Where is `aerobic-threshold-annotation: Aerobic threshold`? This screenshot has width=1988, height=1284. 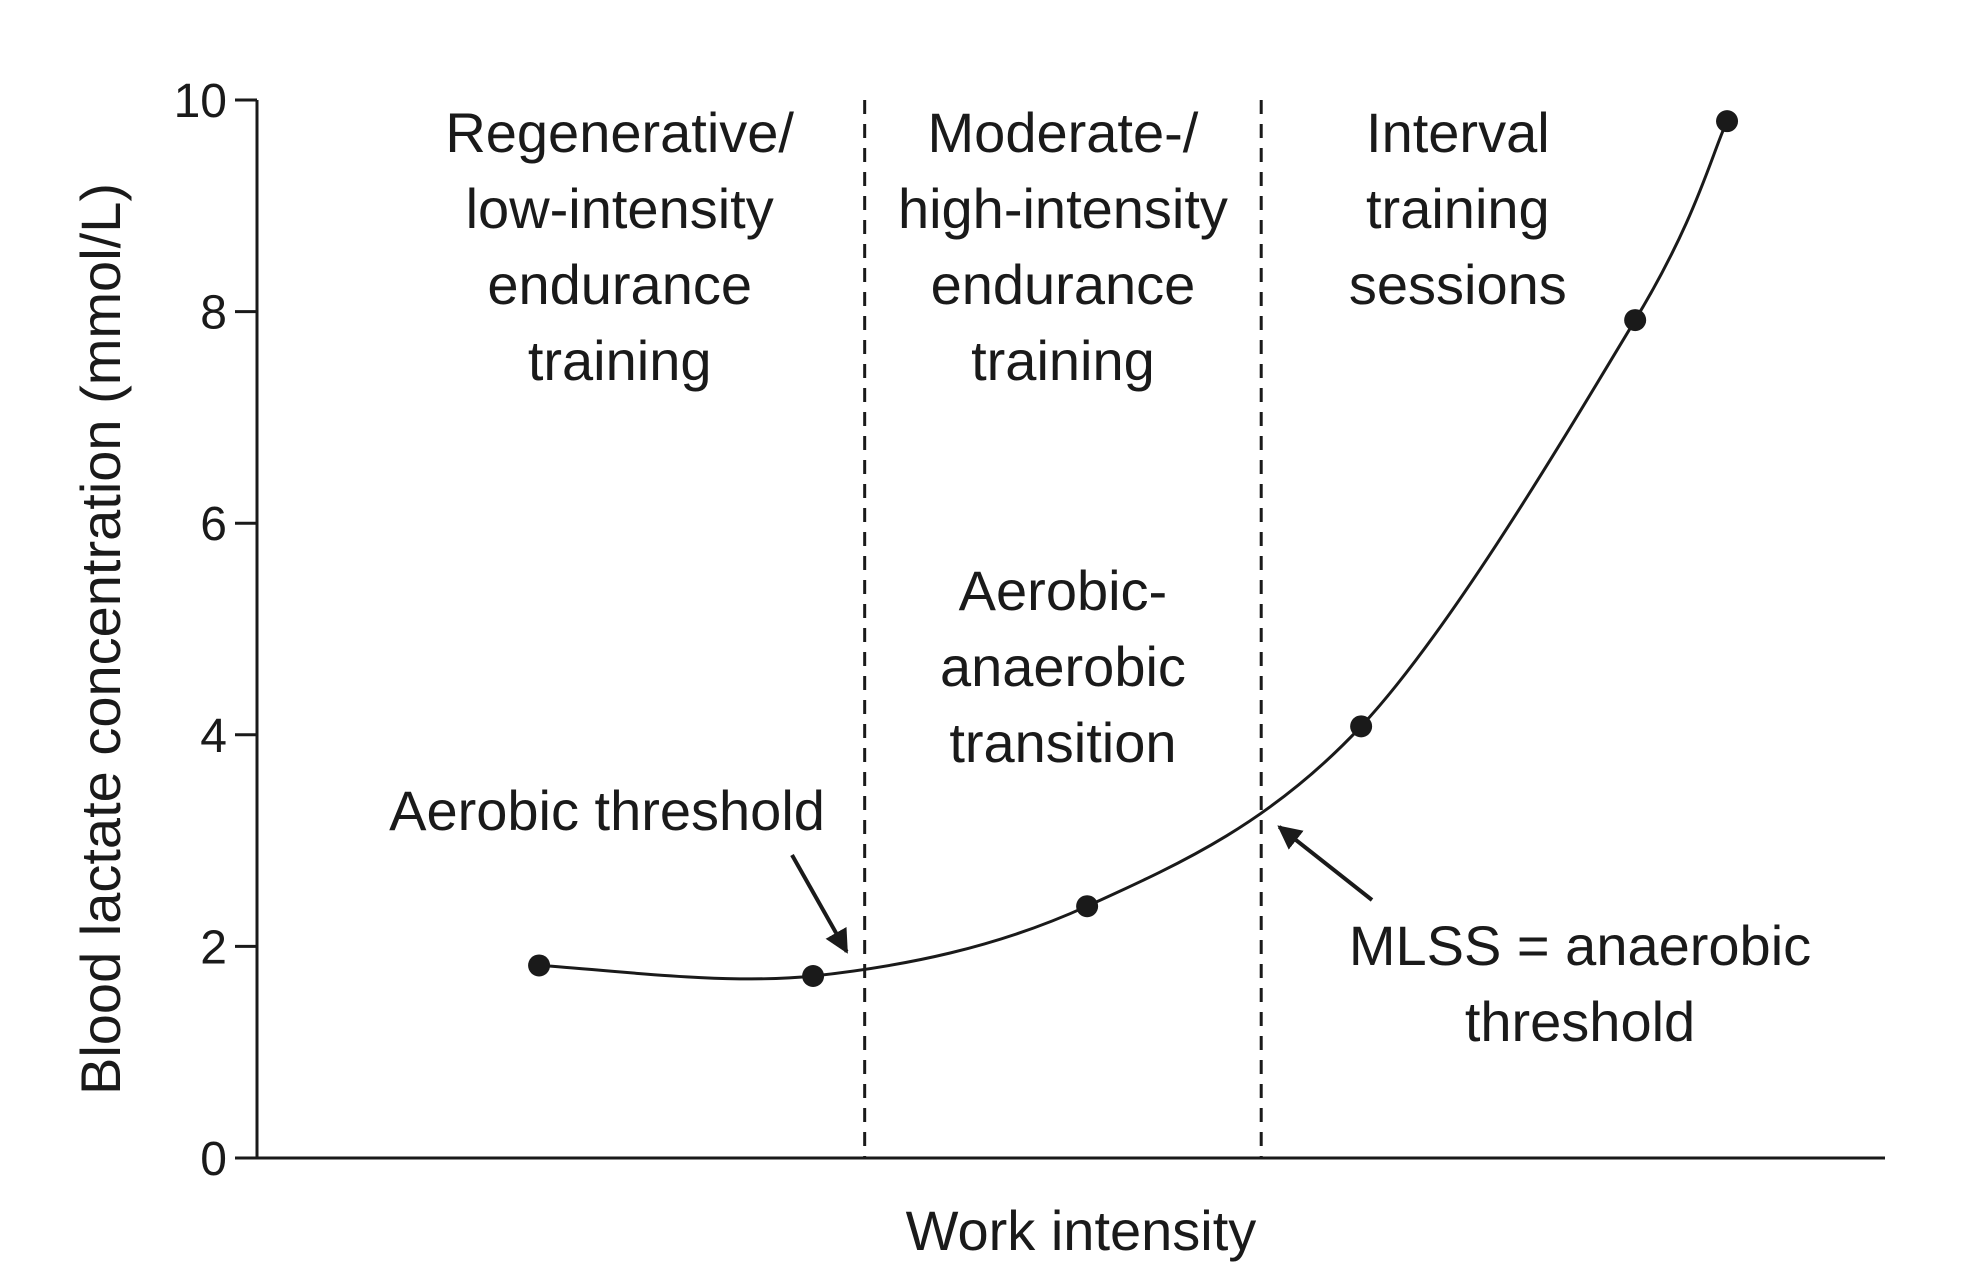
aerobic-threshold-annotation: Aerobic threshold is located at coordinates (619, 866).